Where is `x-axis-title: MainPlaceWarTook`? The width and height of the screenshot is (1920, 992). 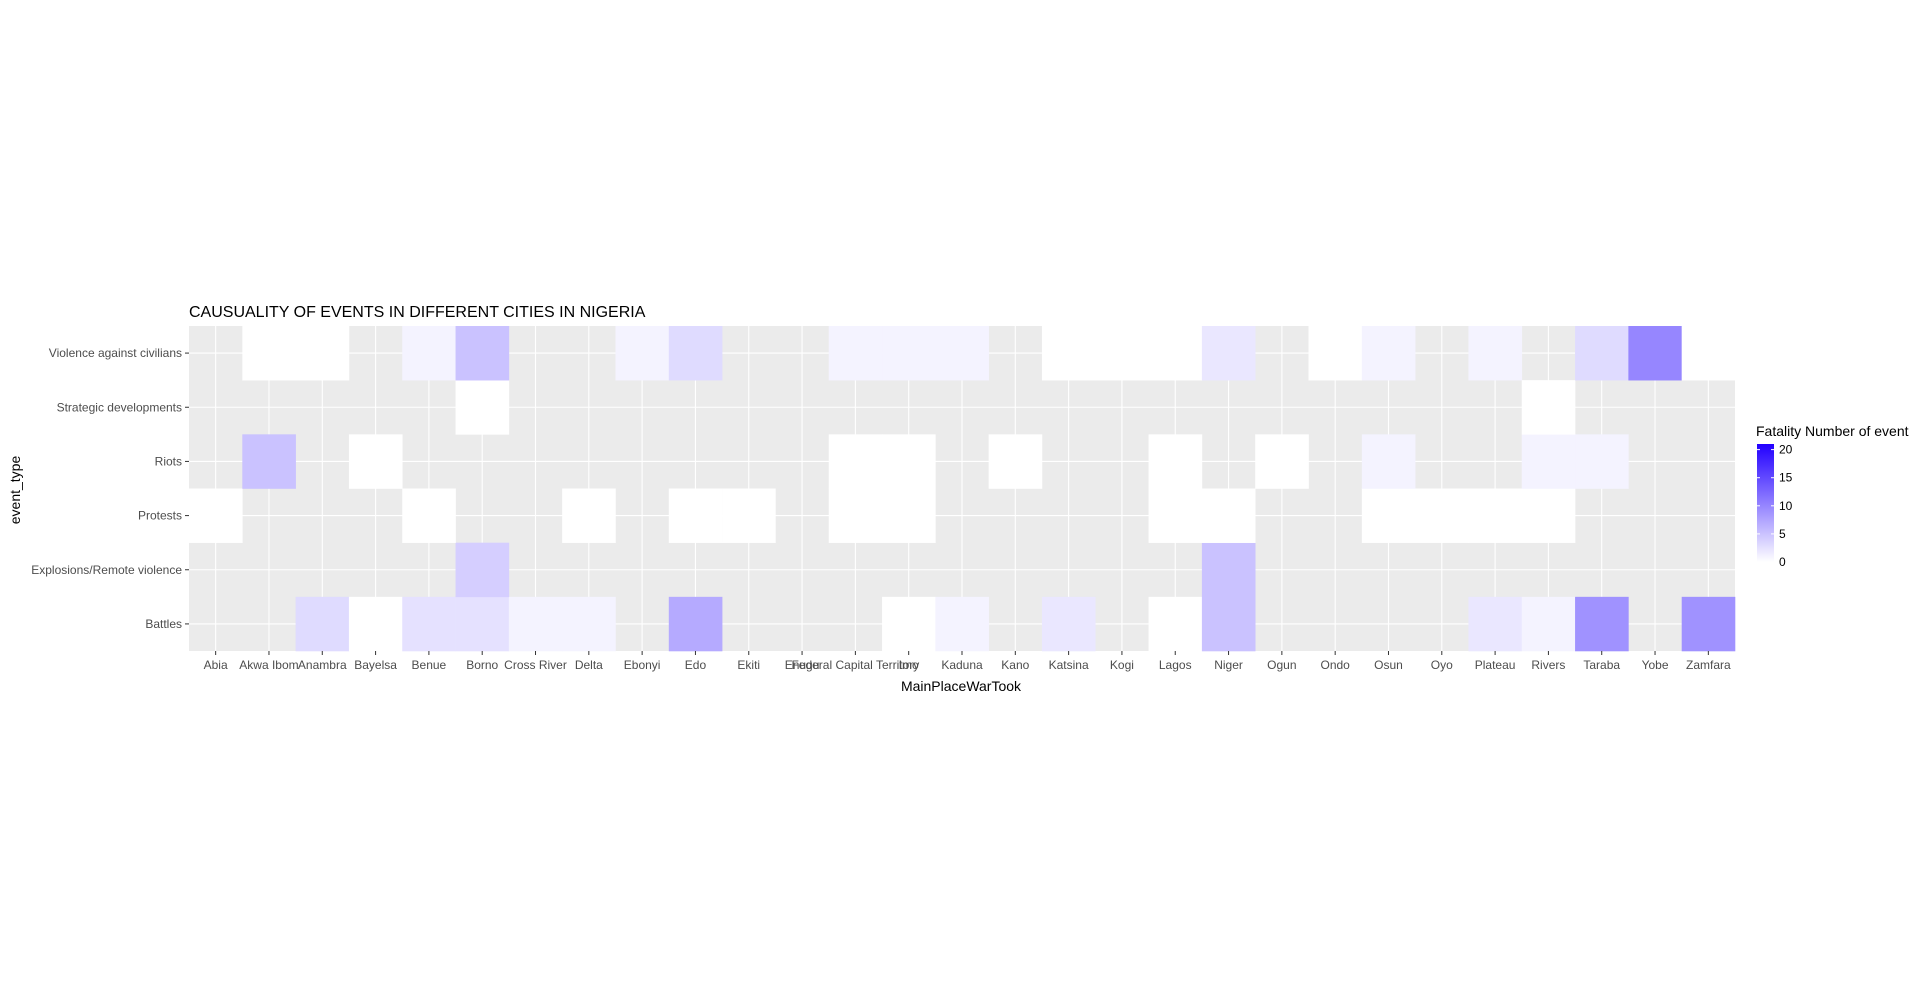 x-axis-title: MainPlaceWarTook is located at coordinates (961, 686).